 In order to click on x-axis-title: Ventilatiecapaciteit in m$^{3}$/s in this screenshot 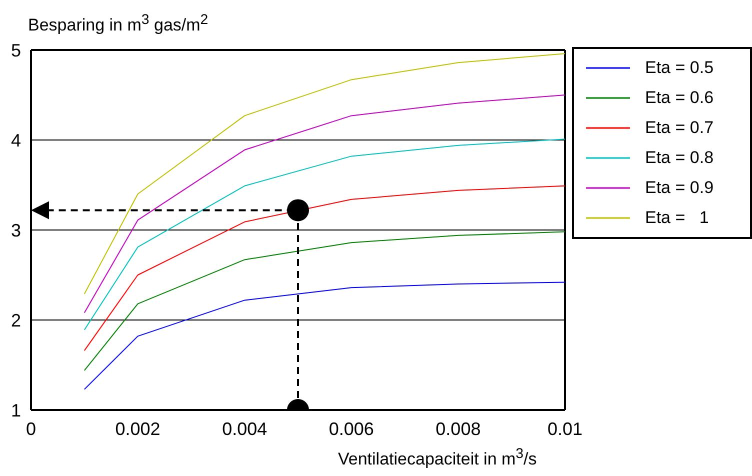, I will do `click(437, 458)`.